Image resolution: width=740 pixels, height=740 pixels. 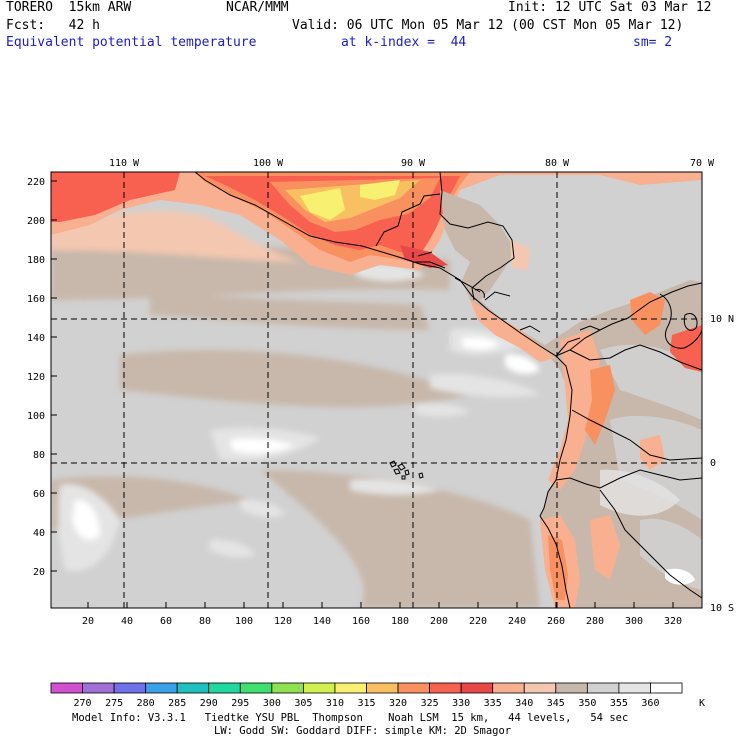 I want to click on legend-label: 325, so click(x=430, y=703).